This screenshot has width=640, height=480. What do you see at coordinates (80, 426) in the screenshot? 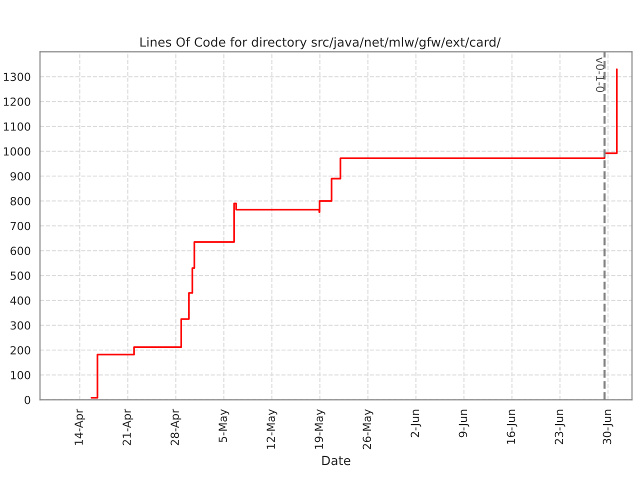
I see `x-tick-label: 14-Apr` at bounding box center [80, 426].